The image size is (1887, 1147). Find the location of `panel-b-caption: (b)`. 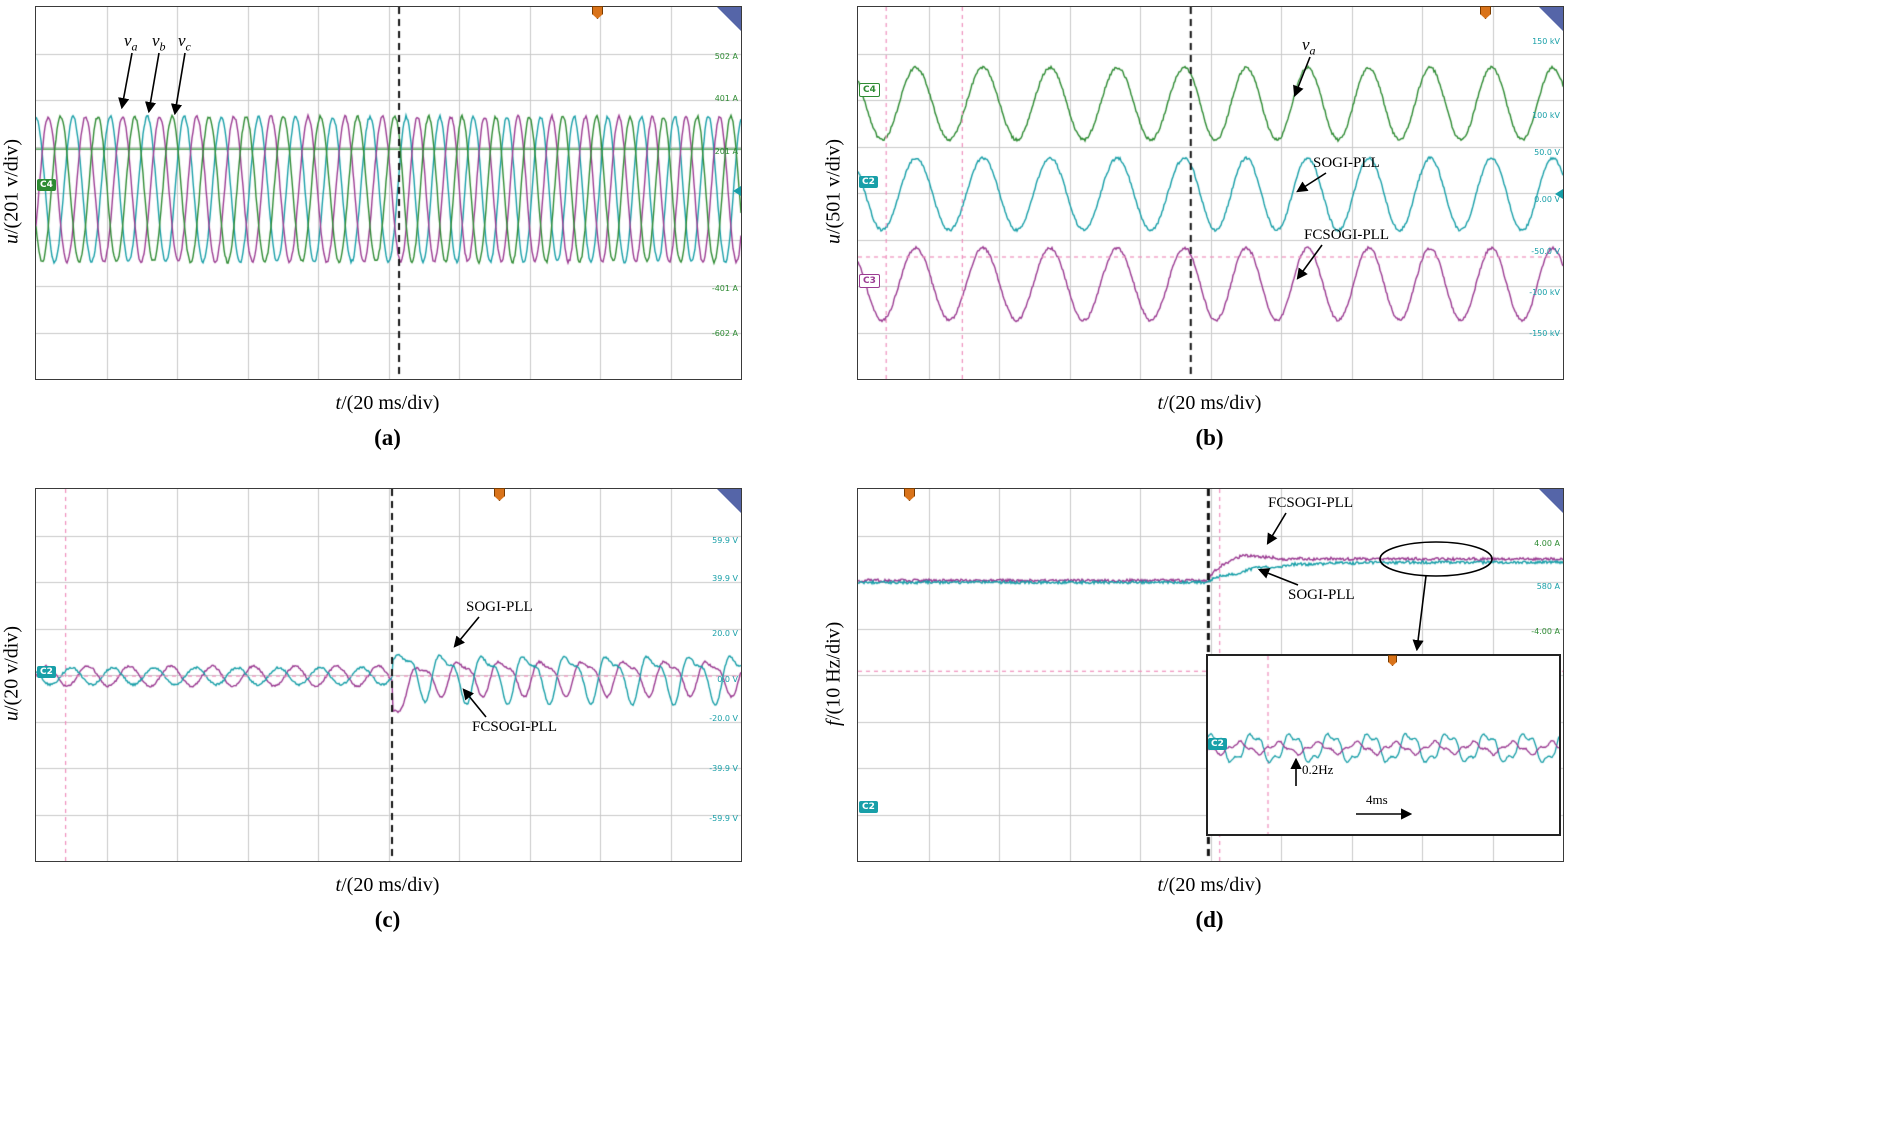

panel-b-caption: (b) is located at coordinates (1209, 437).